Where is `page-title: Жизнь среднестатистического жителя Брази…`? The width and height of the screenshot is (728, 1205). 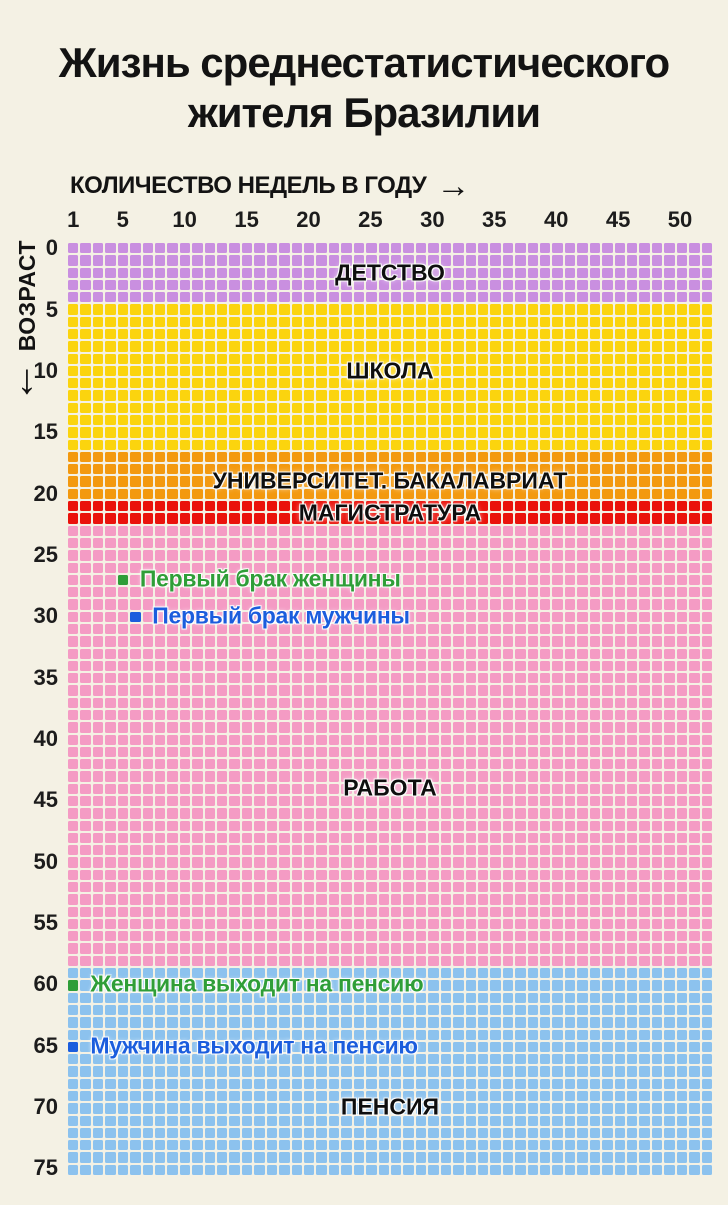
page-title: Жизнь среднестатистического жителя Брази… is located at coordinates (364, 88).